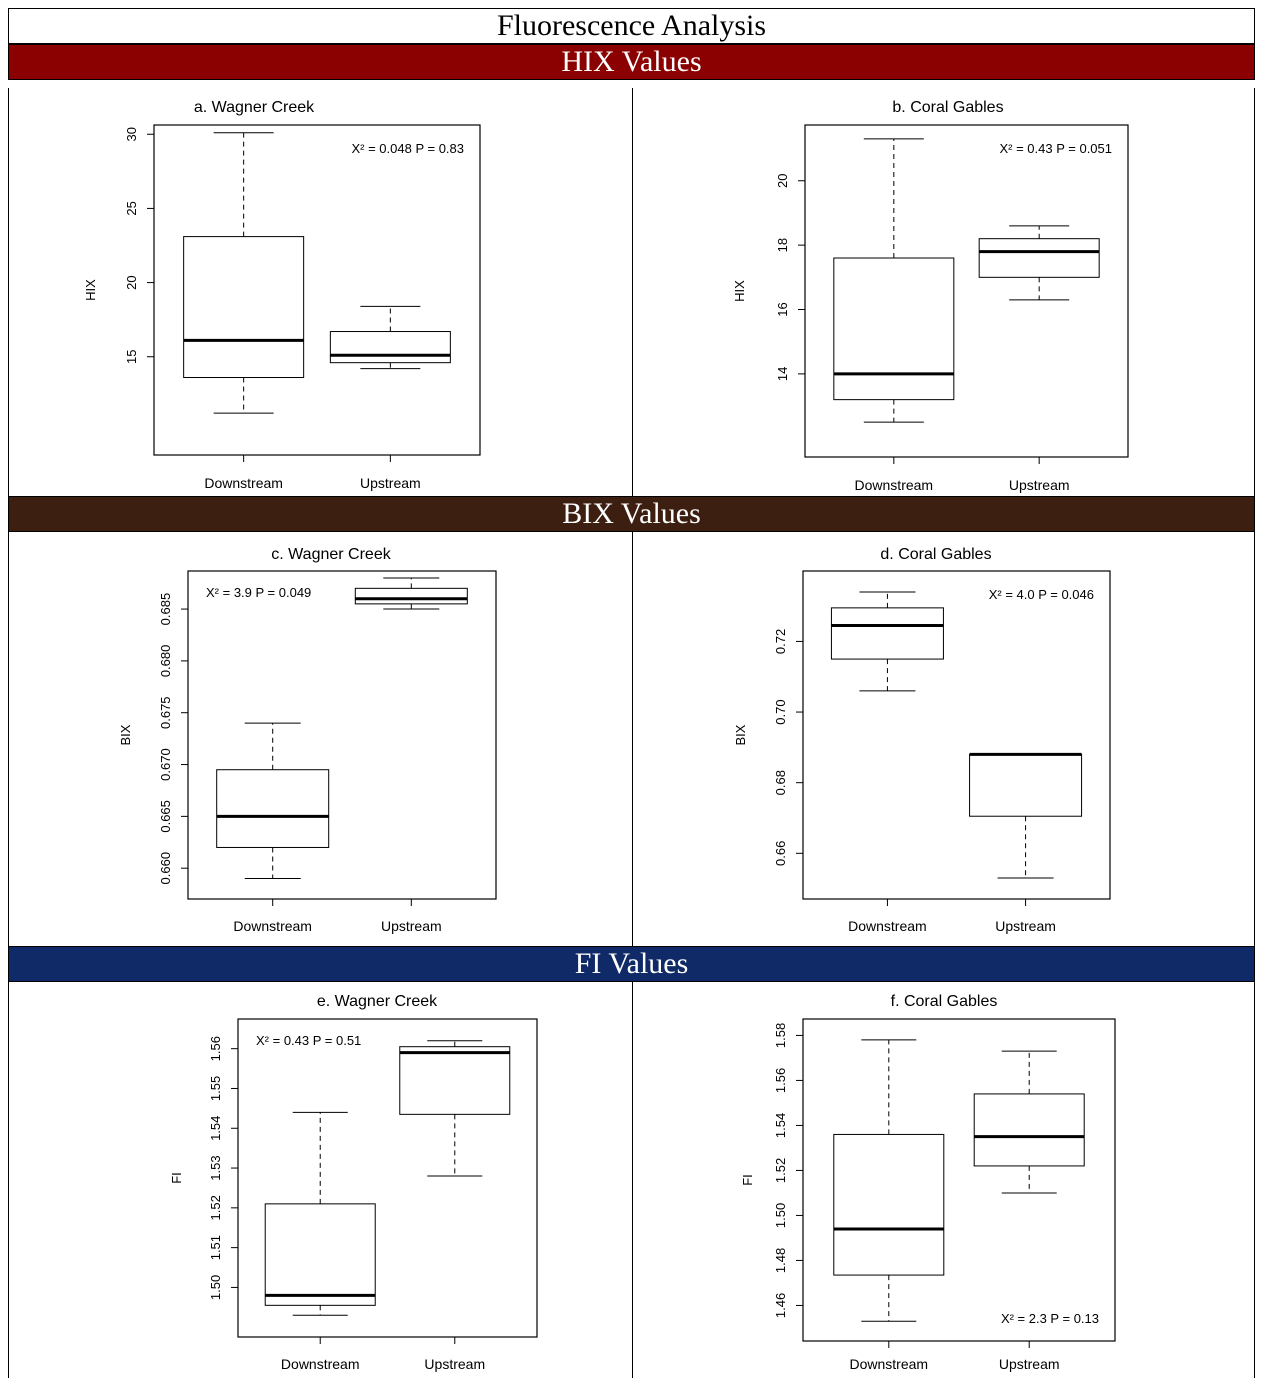 The width and height of the screenshot is (1261, 1378). What do you see at coordinates (308, 1040) in the screenshot?
I see `stat-annotation: X² = 0.43 P = 0.51` at bounding box center [308, 1040].